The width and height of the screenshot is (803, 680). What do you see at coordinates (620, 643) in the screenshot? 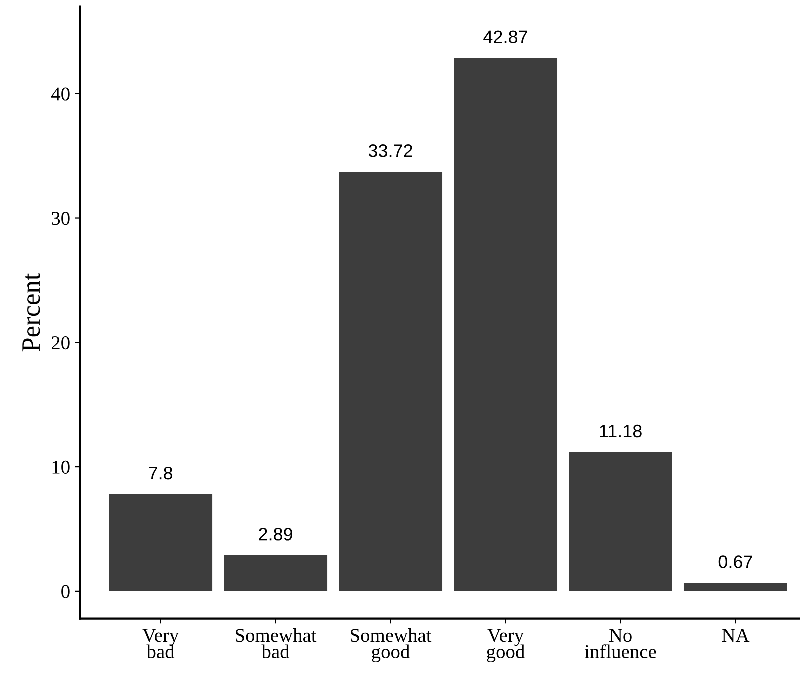
I see `x-tick-label: No influence` at bounding box center [620, 643].